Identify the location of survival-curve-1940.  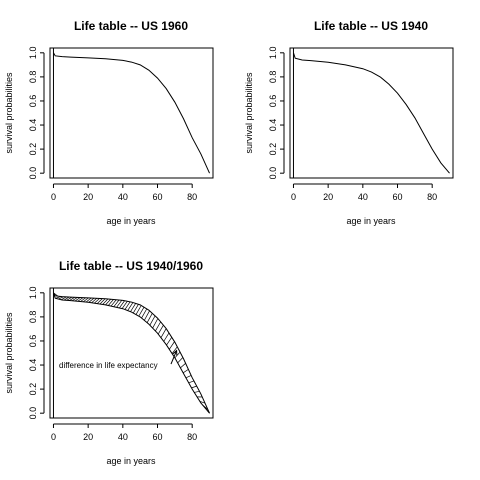
(131, 353).